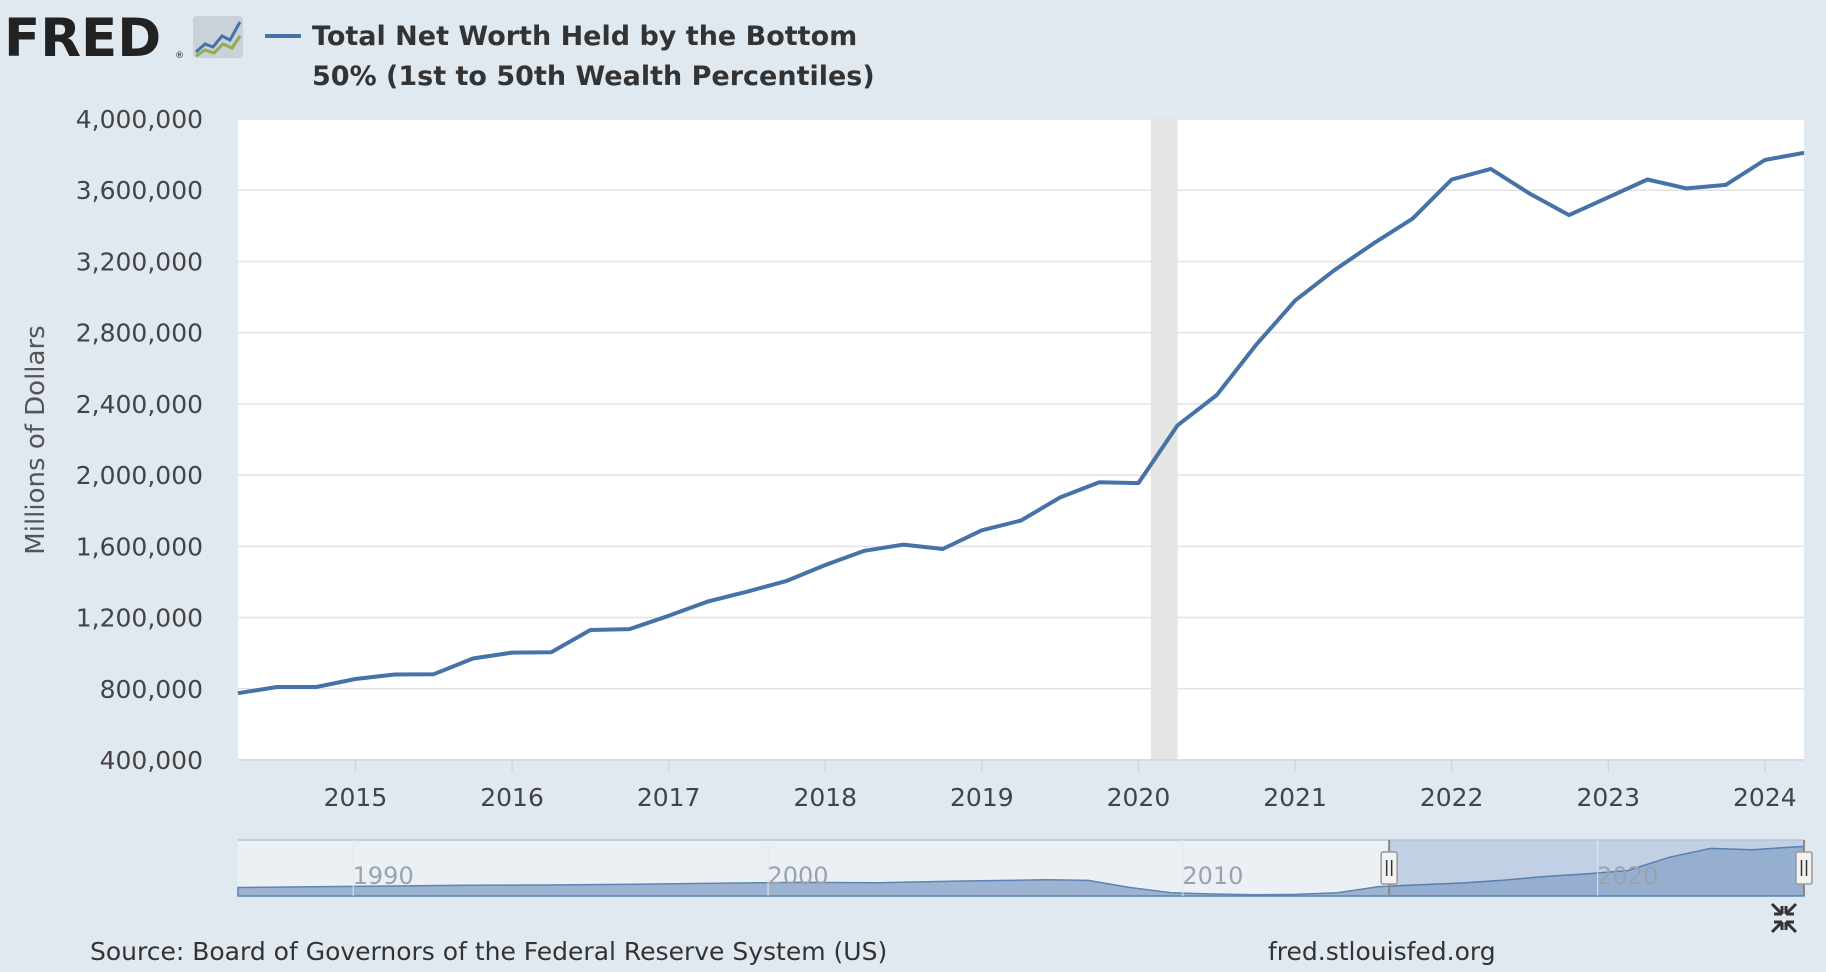  Describe the element at coordinates (669, 797) in the screenshot. I see `x-tick-label: 2017` at that location.